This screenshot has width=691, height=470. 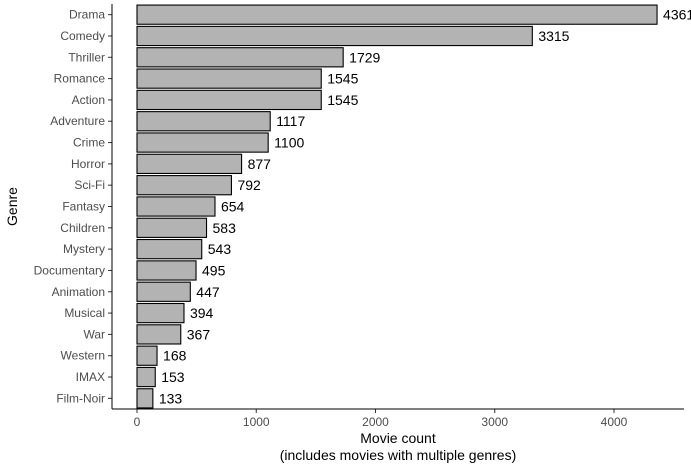 What do you see at coordinates (220, 249) in the screenshot?
I see `data-label-mystery: 543` at bounding box center [220, 249].